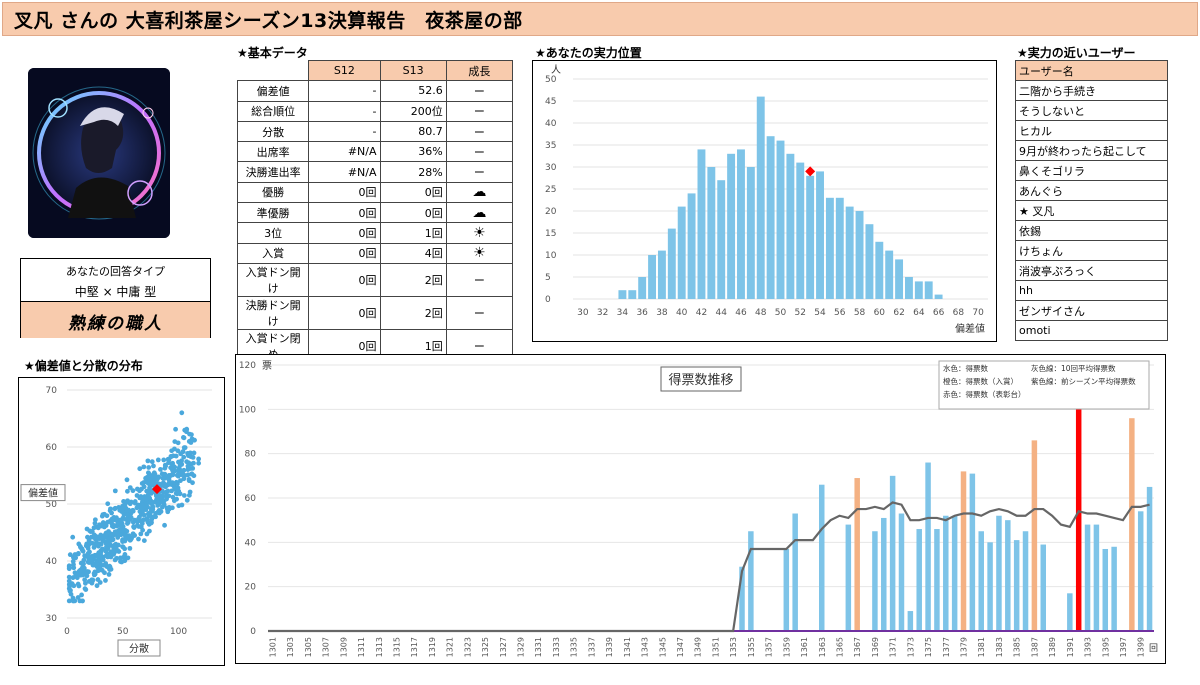  Describe the element at coordinates (820, 313) in the screenshot. I see `x-tick-label: 54` at that location.